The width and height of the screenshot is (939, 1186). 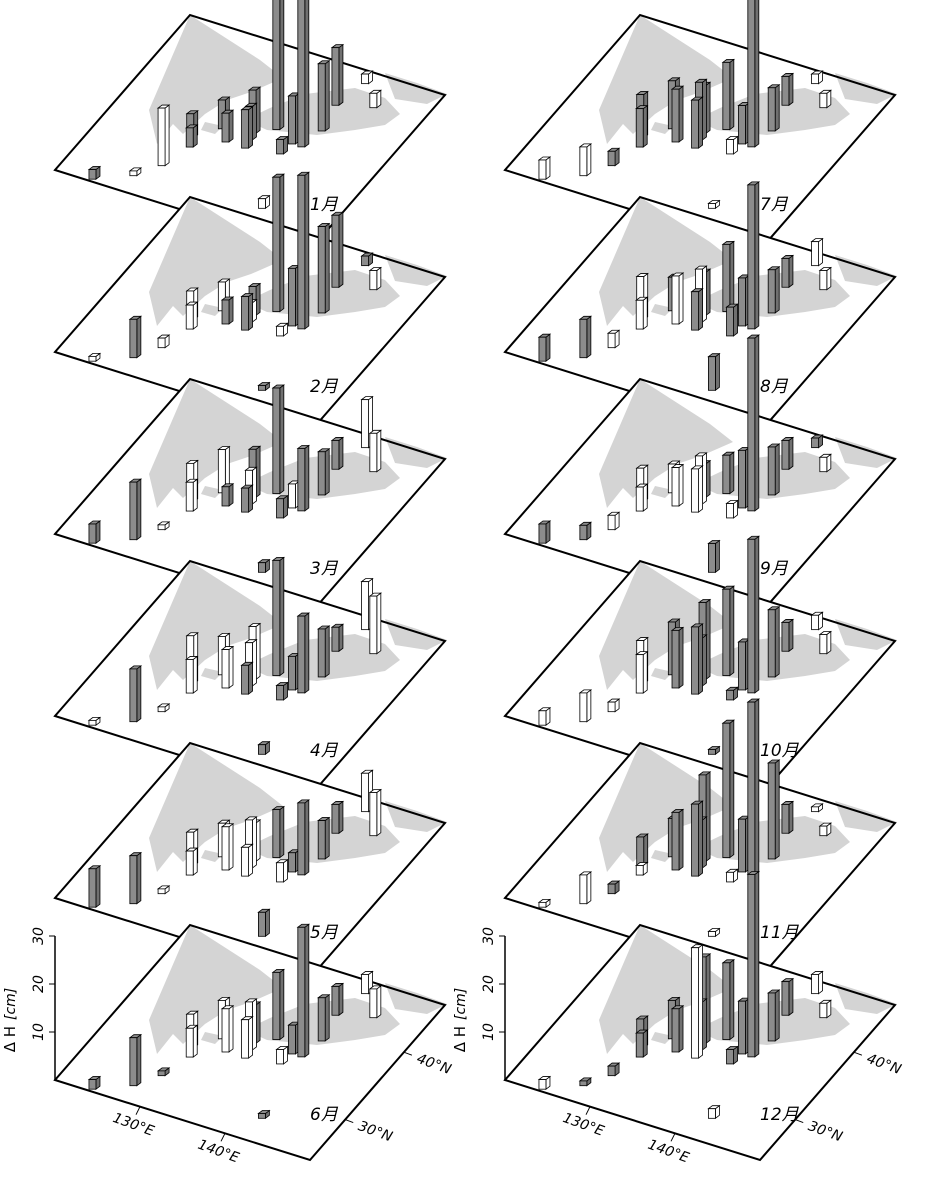 I want to click on panel: 2月, so click(x=250, y=302).